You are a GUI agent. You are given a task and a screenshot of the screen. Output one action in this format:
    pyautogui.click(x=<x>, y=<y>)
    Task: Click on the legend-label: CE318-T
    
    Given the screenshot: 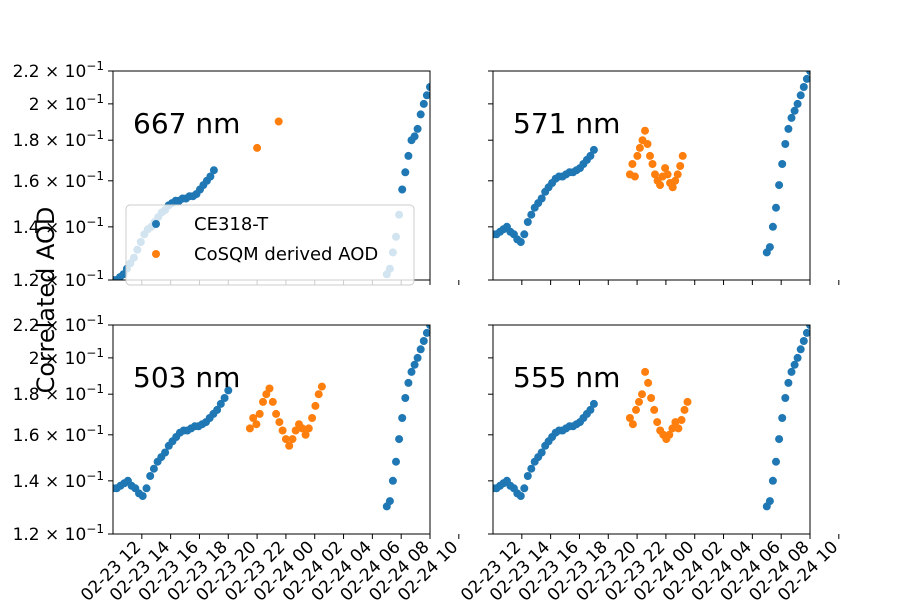 What is the action you would take?
    pyautogui.click(x=231, y=224)
    